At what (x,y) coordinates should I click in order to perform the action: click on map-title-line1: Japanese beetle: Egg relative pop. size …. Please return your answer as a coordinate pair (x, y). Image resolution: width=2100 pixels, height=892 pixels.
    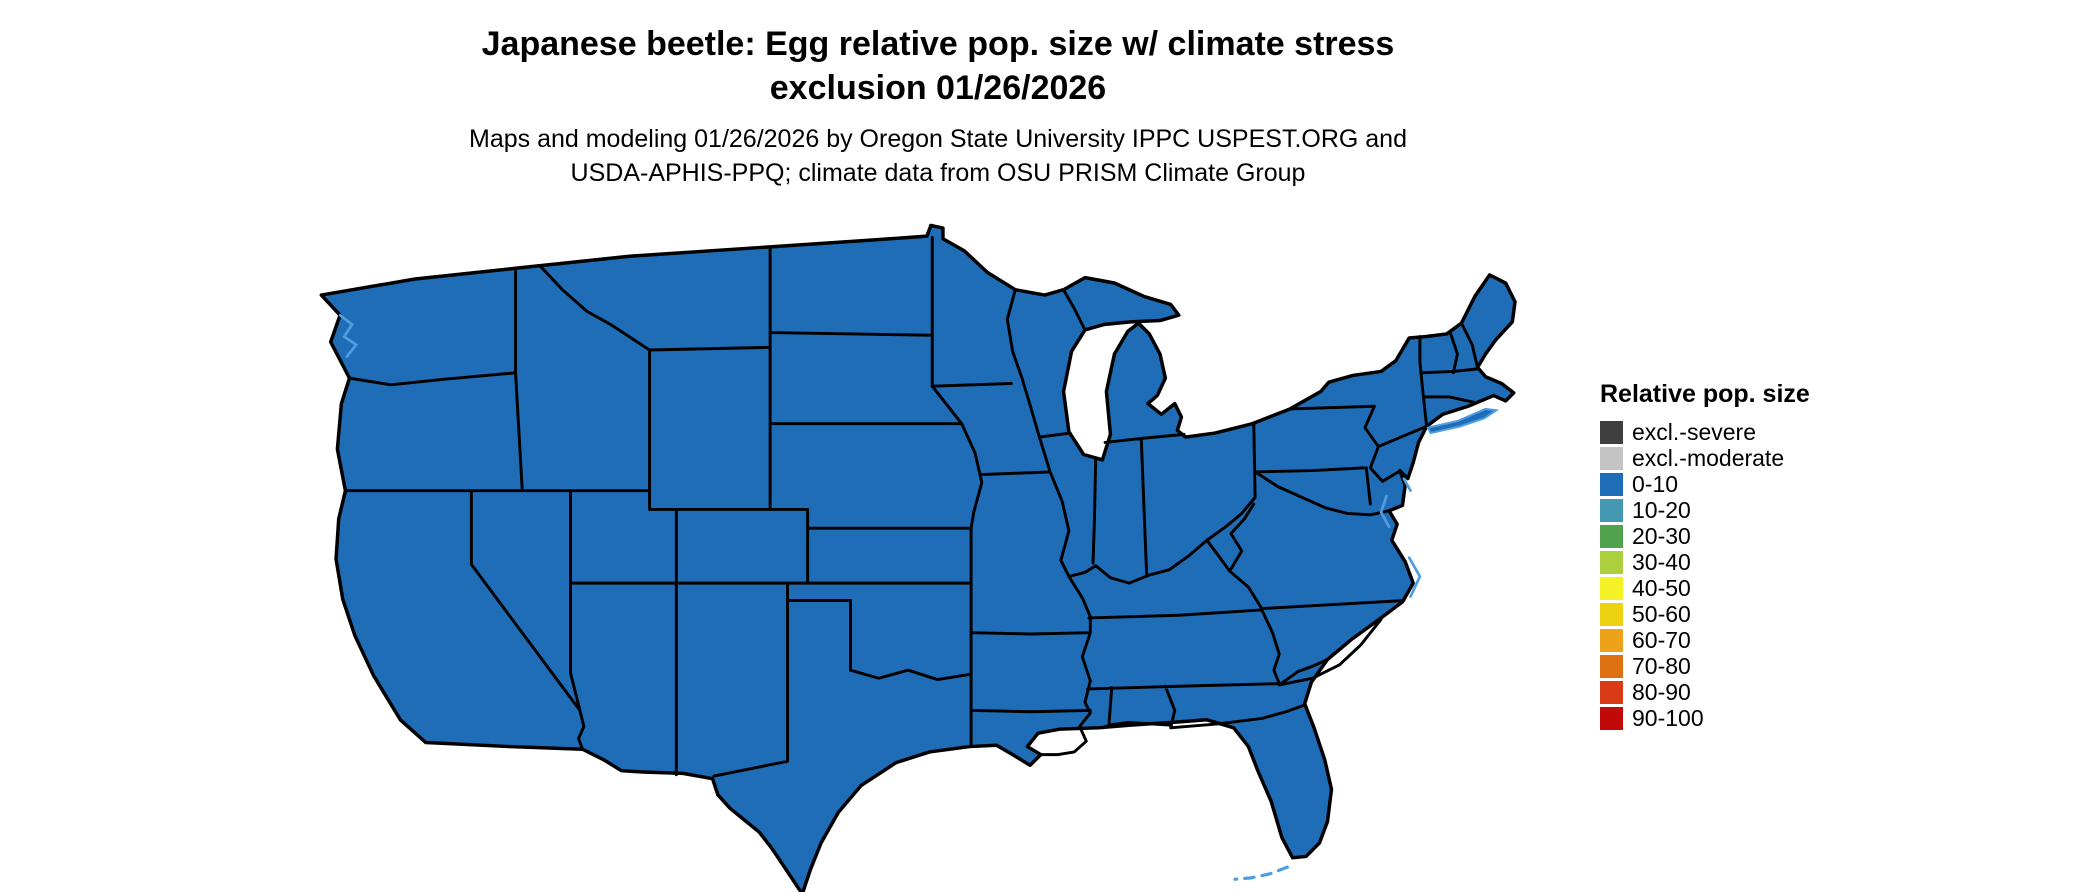
    Looking at the image, I should click on (938, 44).